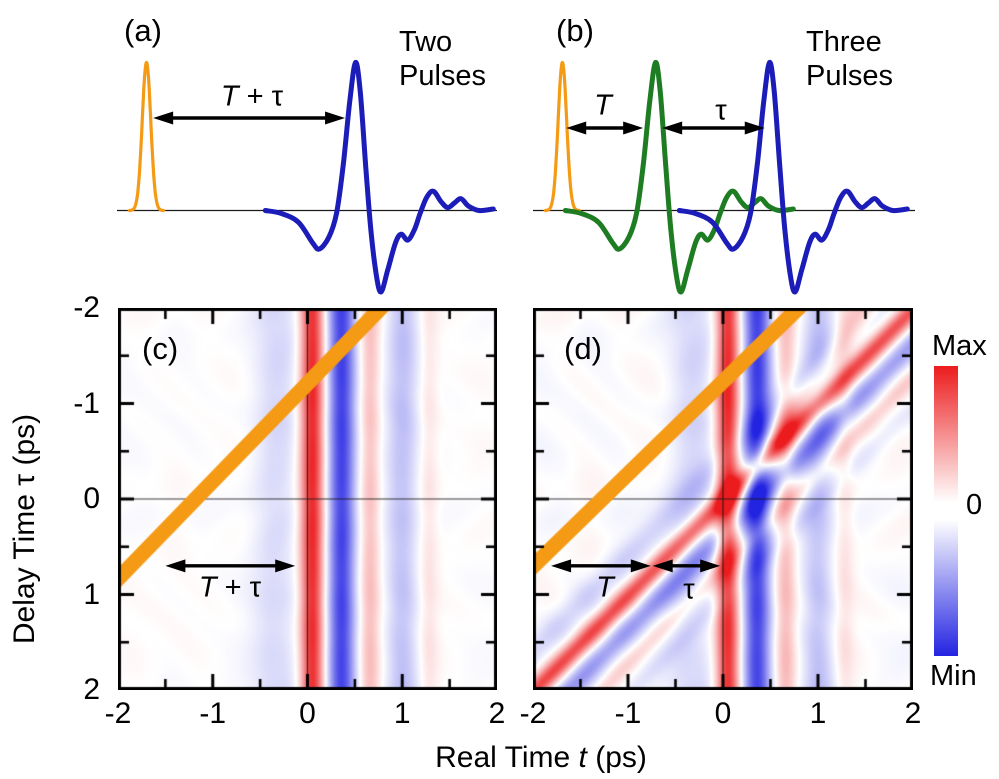 The image size is (999, 779). What do you see at coordinates (849, 59) in the screenshot?
I see `three-pulses-title: Three Pulses` at bounding box center [849, 59].